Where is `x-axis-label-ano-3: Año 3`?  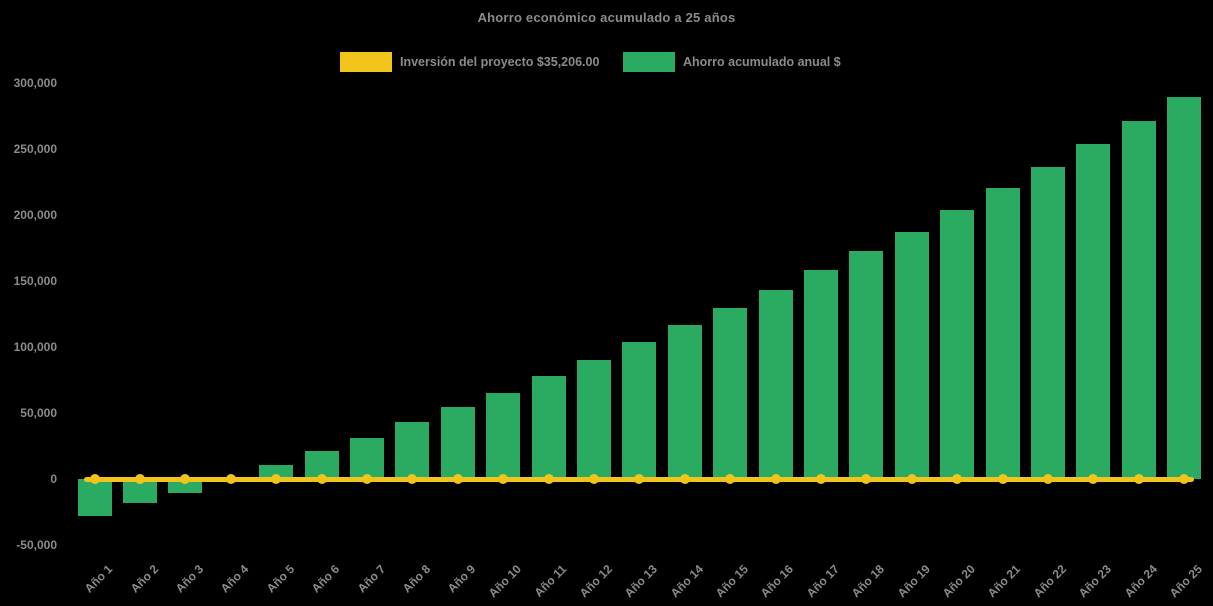 x-axis-label-ano-3: Año 3 is located at coordinates (189, 579).